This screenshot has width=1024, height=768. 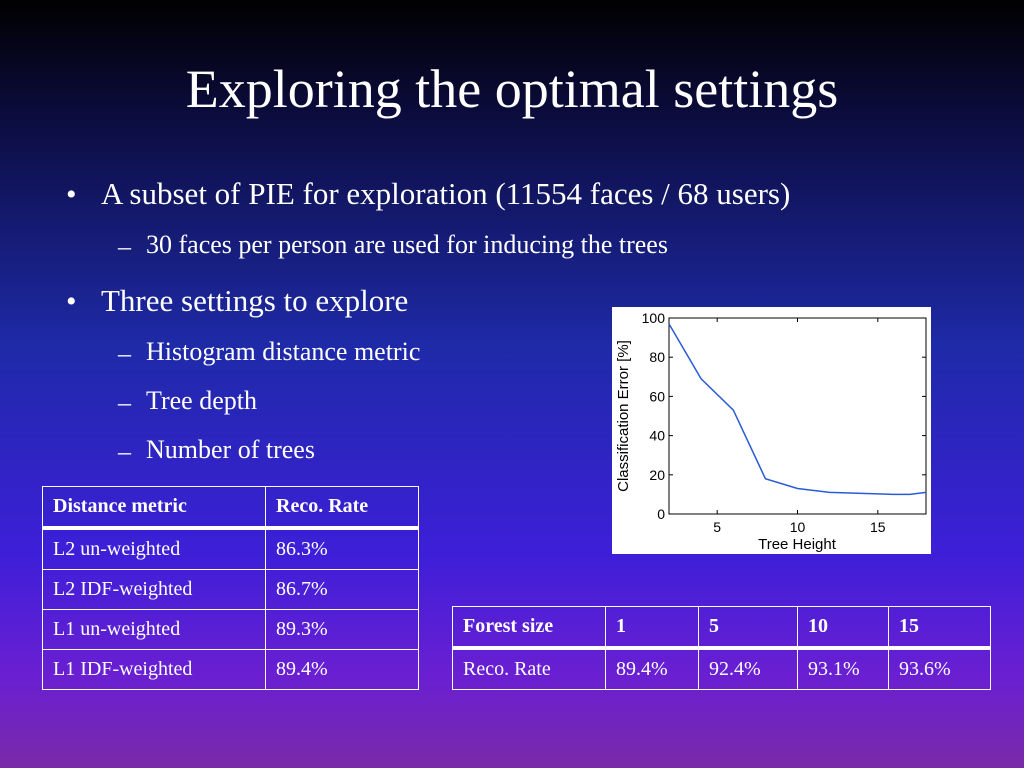 I want to click on x-tick-label: 10, so click(x=798, y=527).